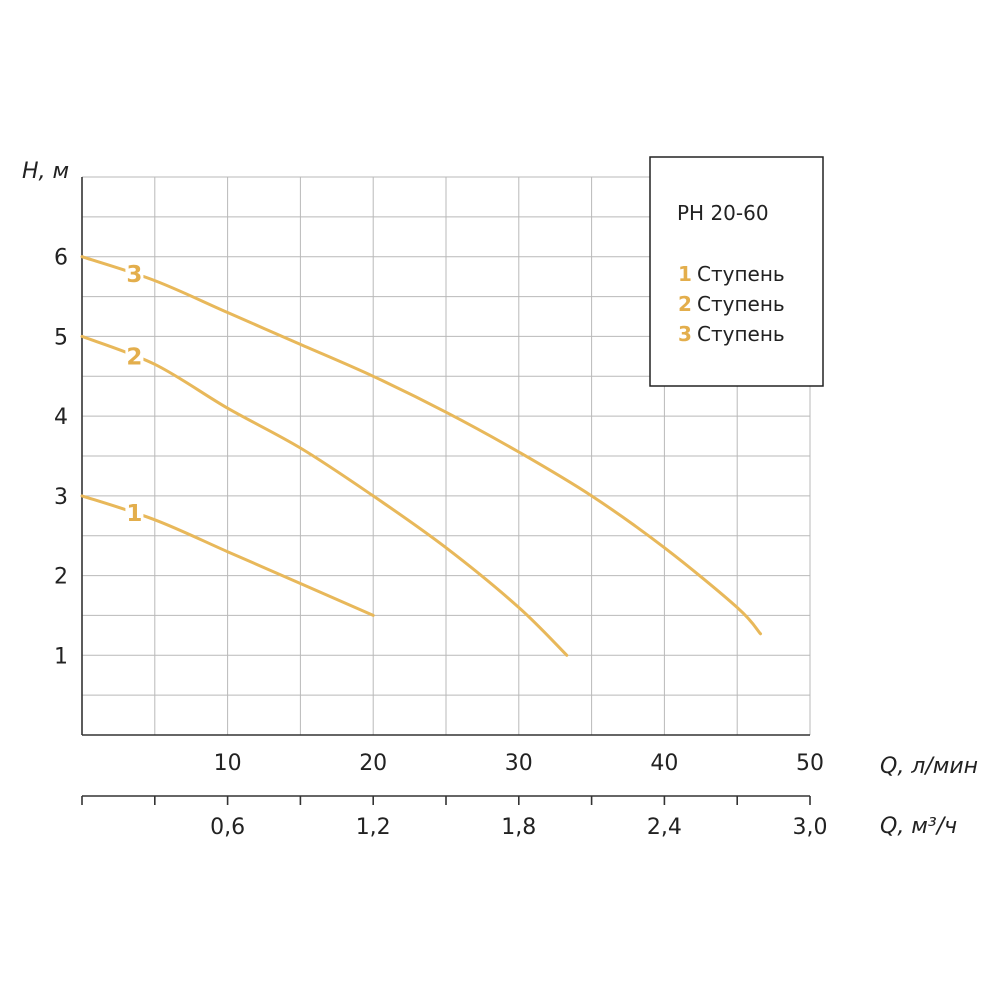 This screenshot has width=1000, height=1000. Describe the element at coordinates (61, 417) in the screenshot. I see `y-tick-label: 4` at that location.